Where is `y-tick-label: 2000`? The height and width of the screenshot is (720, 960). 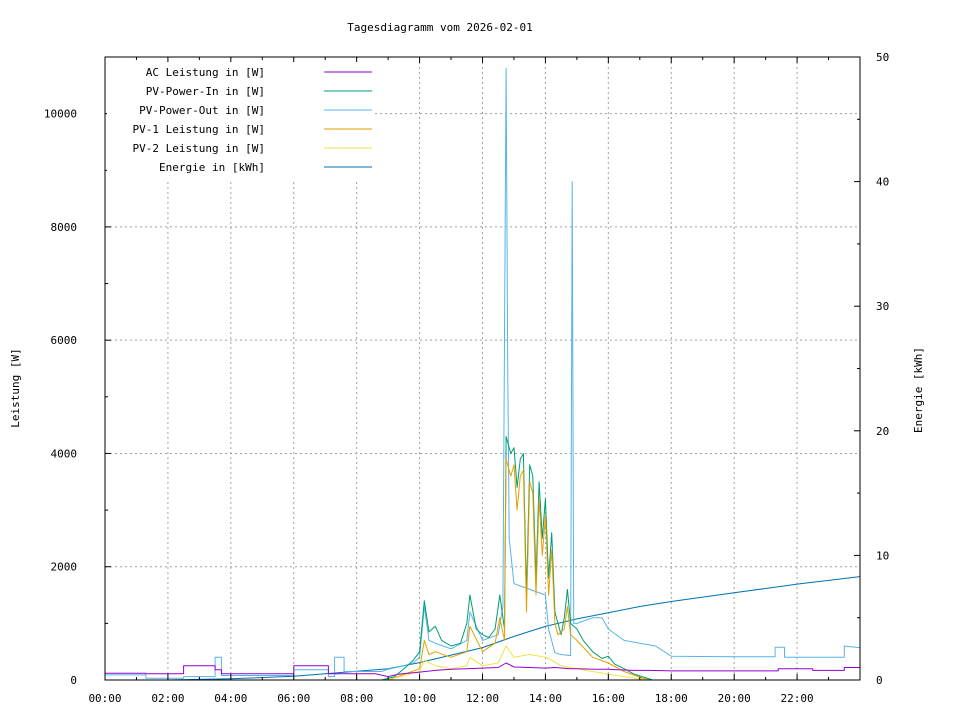 y-tick-label: 2000 is located at coordinates (64, 567).